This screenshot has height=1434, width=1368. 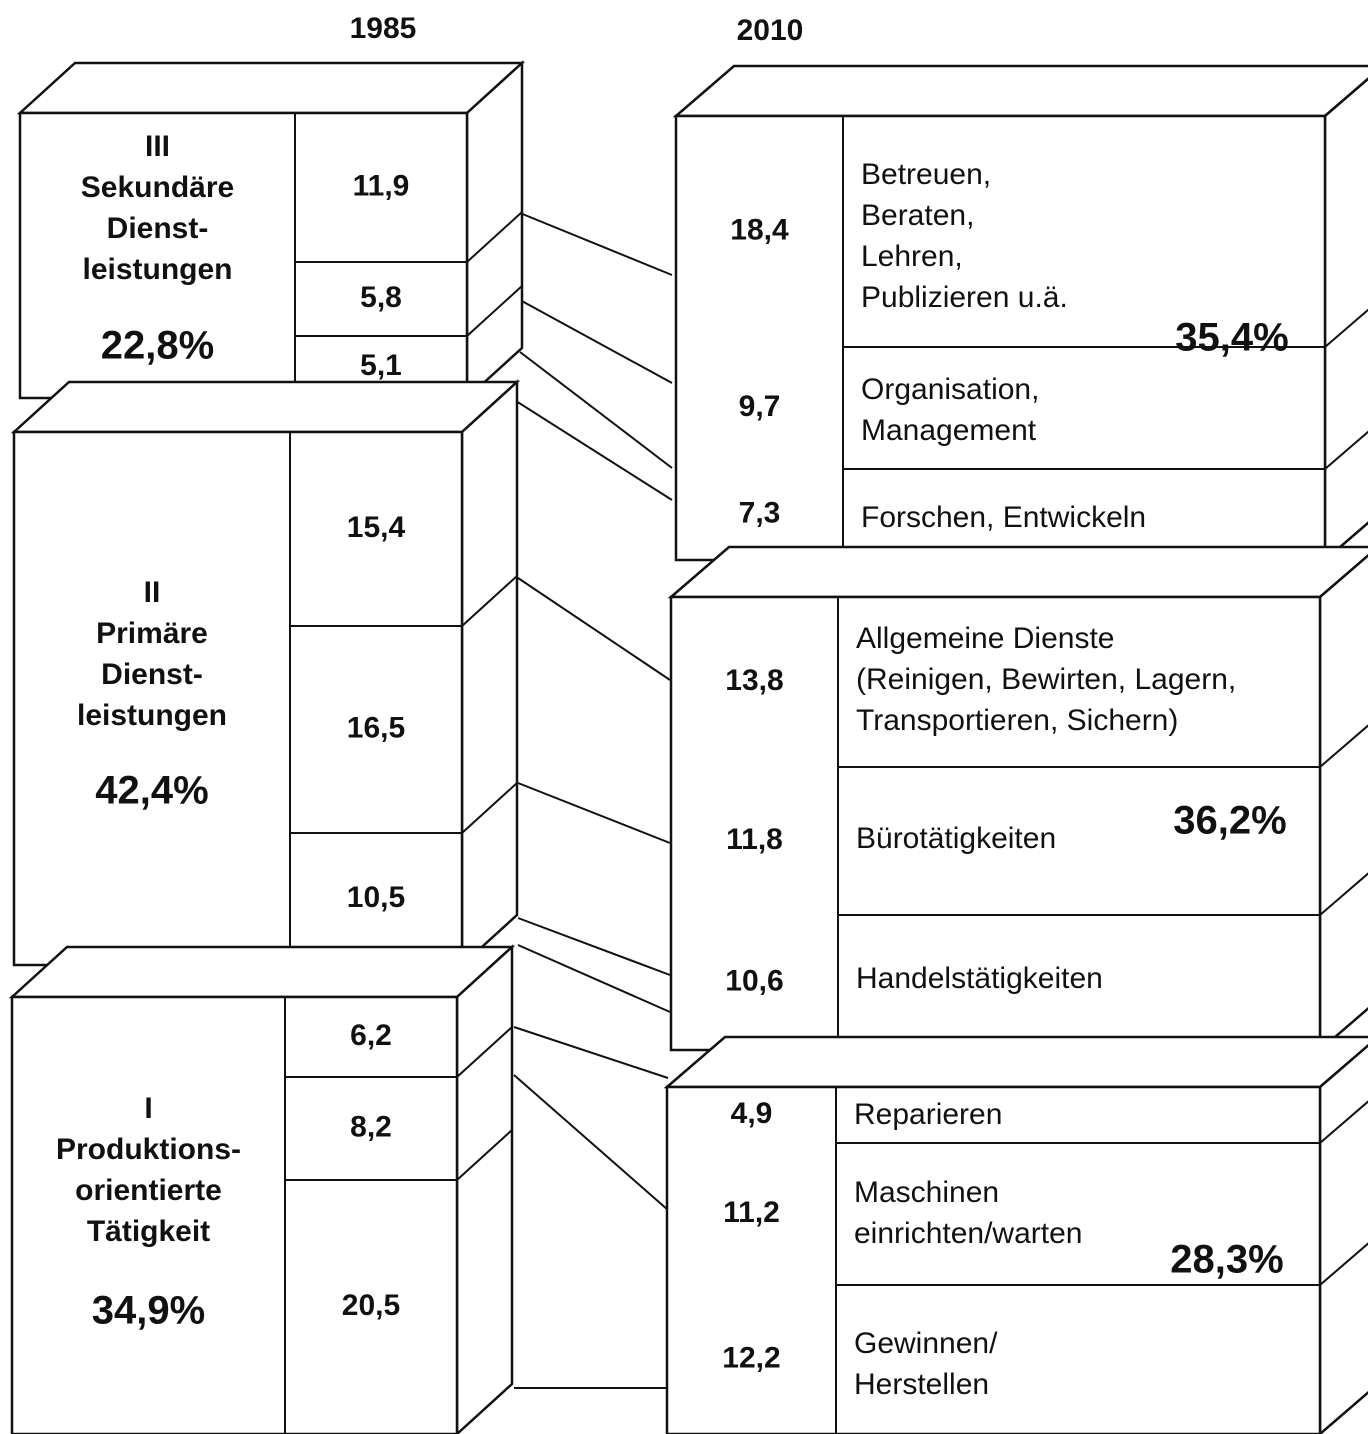 I want to click on group-total: 35,4%, so click(x=1231, y=338).